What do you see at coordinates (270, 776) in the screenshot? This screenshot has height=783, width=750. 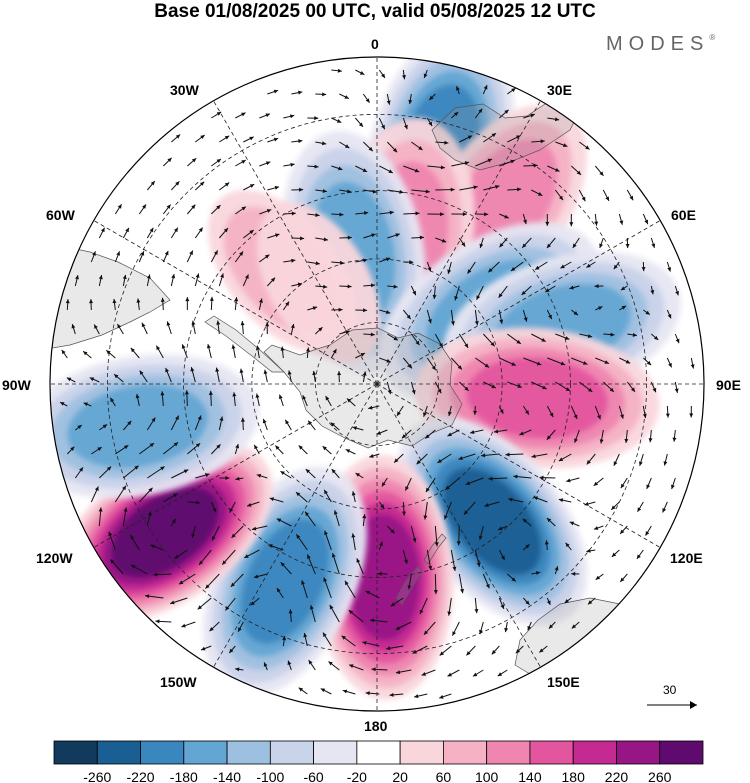 I see `colorbar-tick-label: -100` at bounding box center [270, 776].